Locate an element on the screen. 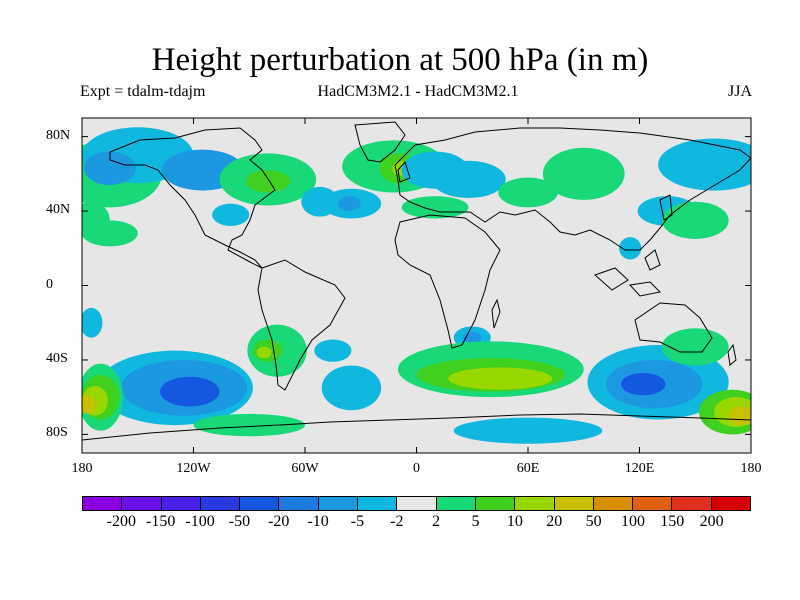  colorbar is located at coordinates (416, 503).